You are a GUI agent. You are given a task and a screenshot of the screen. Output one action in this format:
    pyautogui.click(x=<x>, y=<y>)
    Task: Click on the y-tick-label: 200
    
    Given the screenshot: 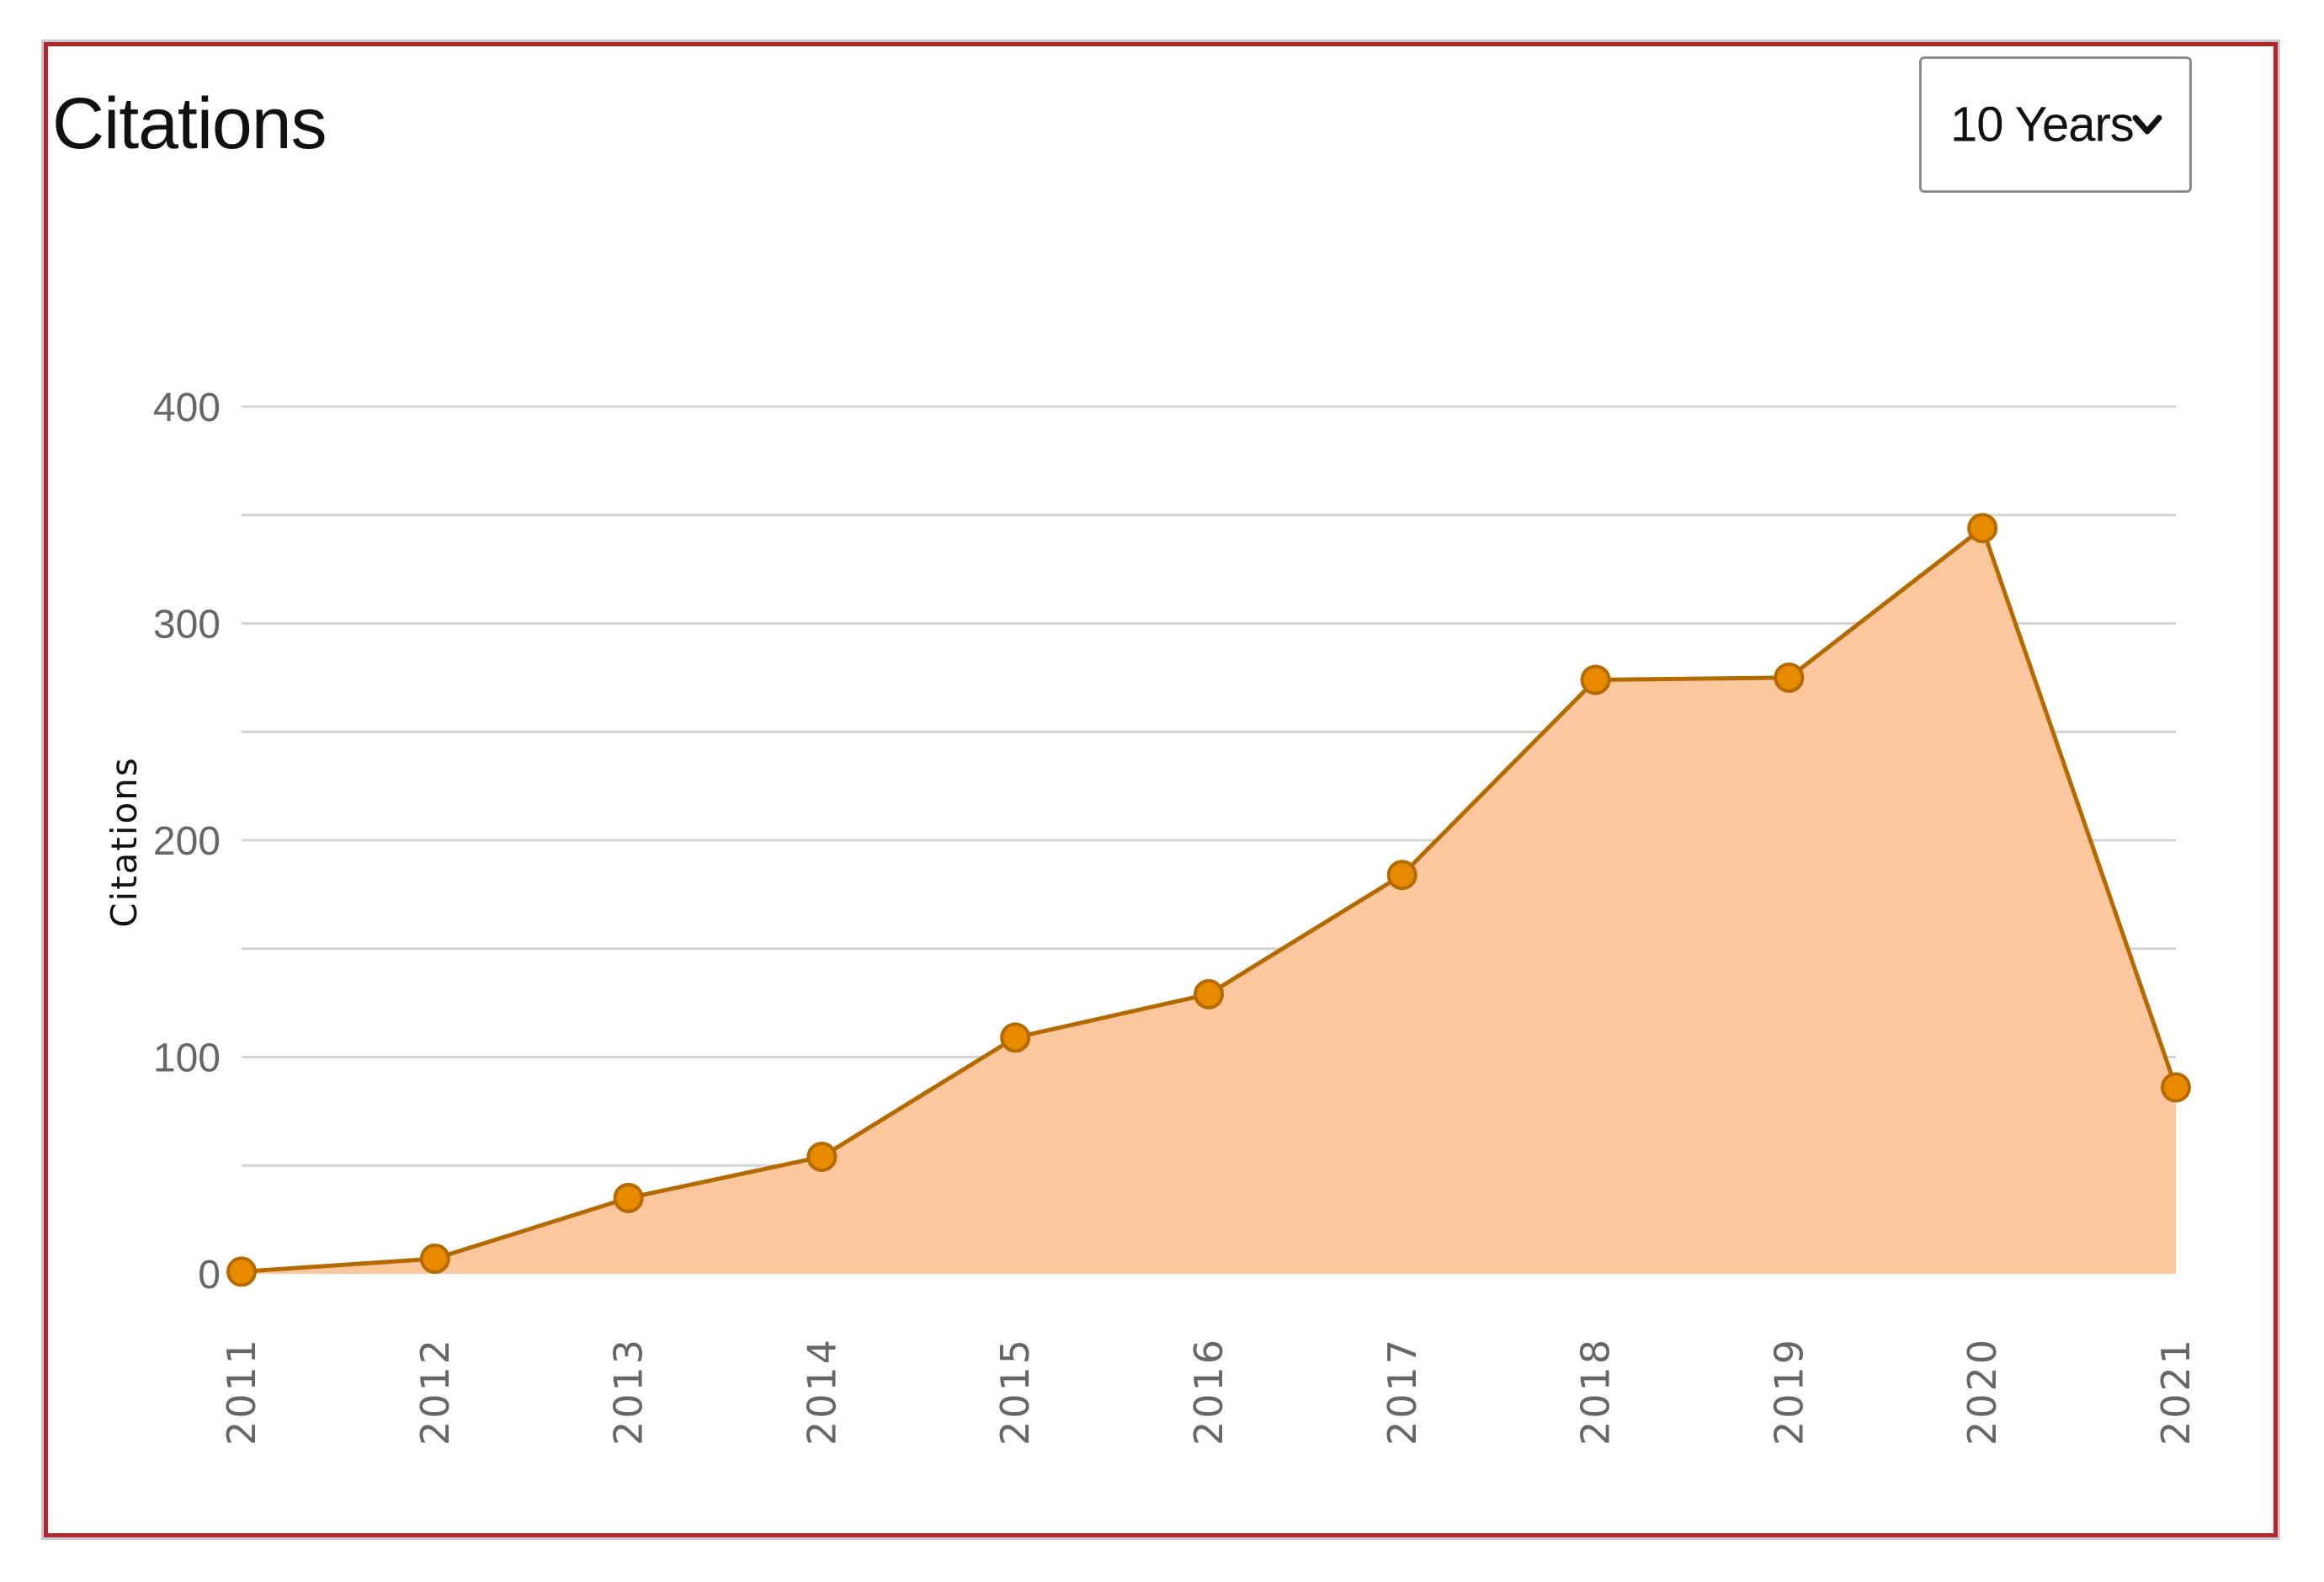 What is the action you would take?
    pyautogui.click(x=187, y=841)
    